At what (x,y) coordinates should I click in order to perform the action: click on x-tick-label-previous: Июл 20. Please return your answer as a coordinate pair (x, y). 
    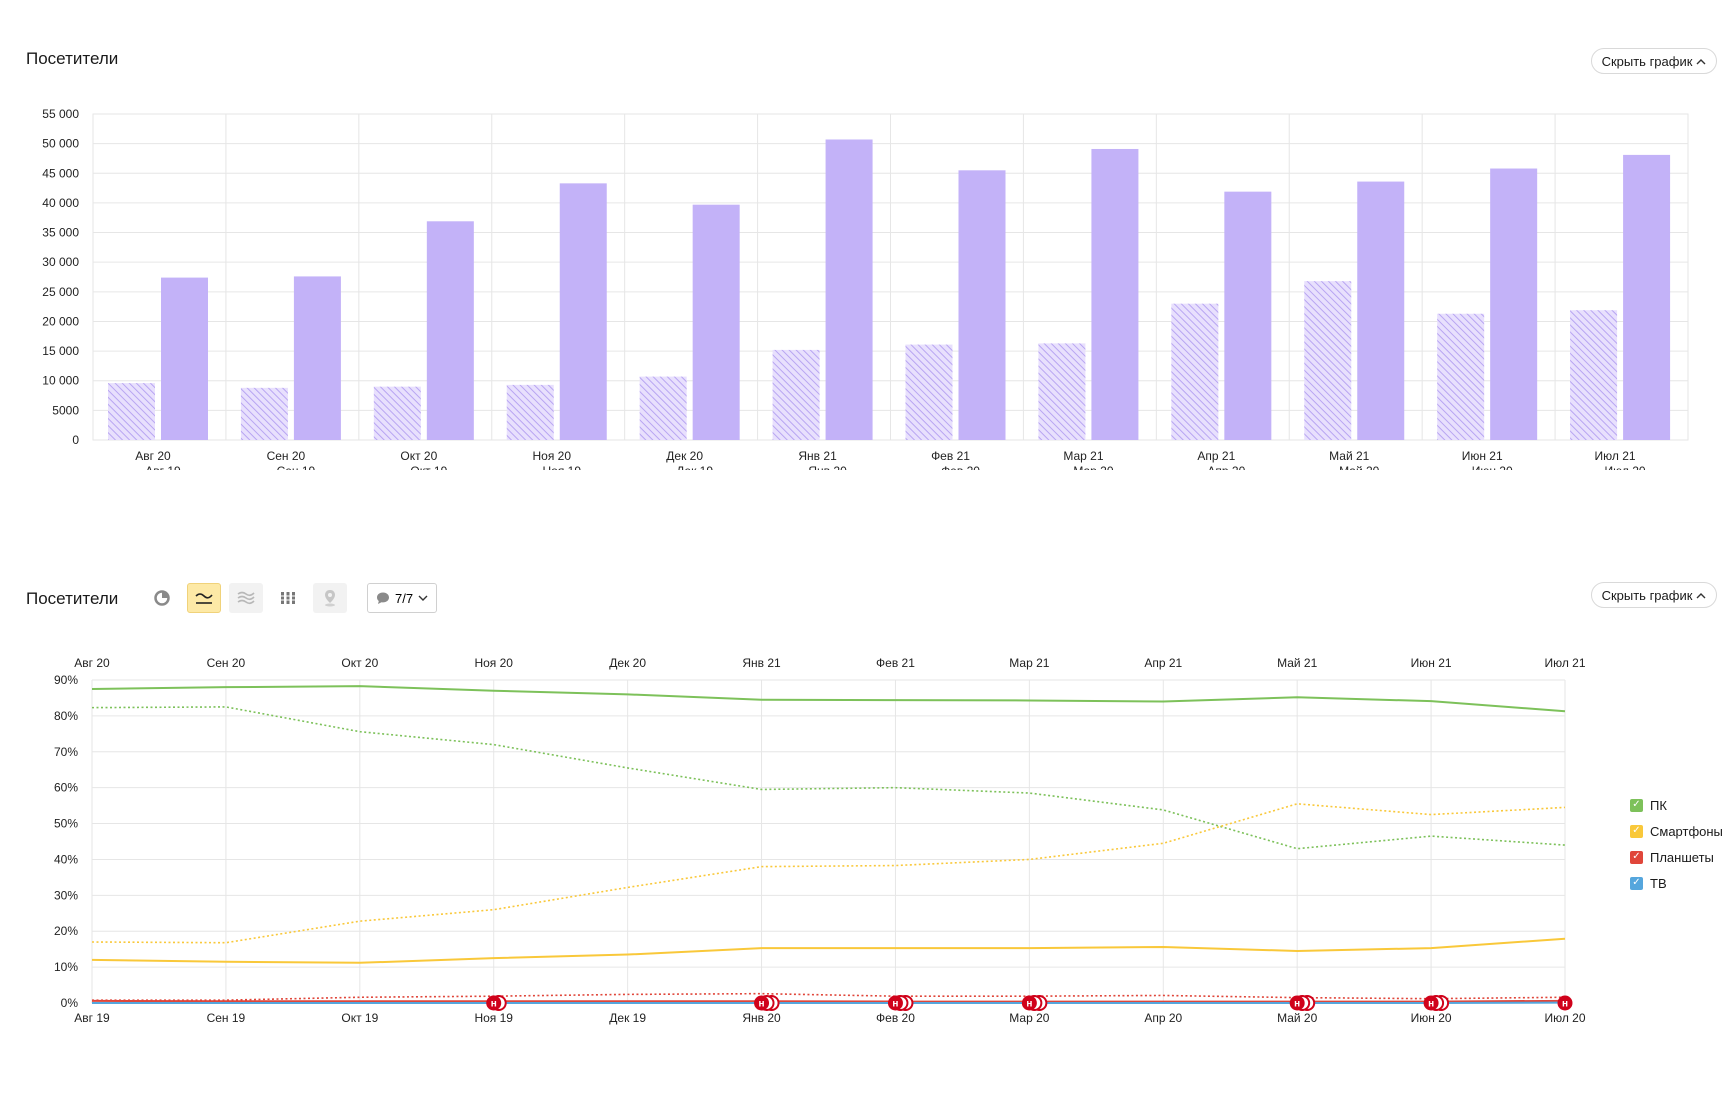
    Looking at the image, I should click on (1625, 467).